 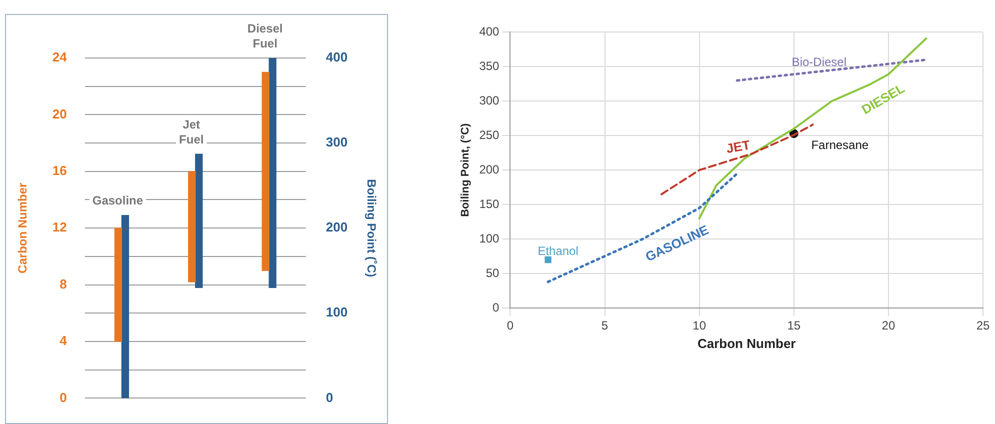 What do you see at coordinates (59, 227) in the screenshot?
I see `y-tick-label: 12` at bounding box center [59, 227].